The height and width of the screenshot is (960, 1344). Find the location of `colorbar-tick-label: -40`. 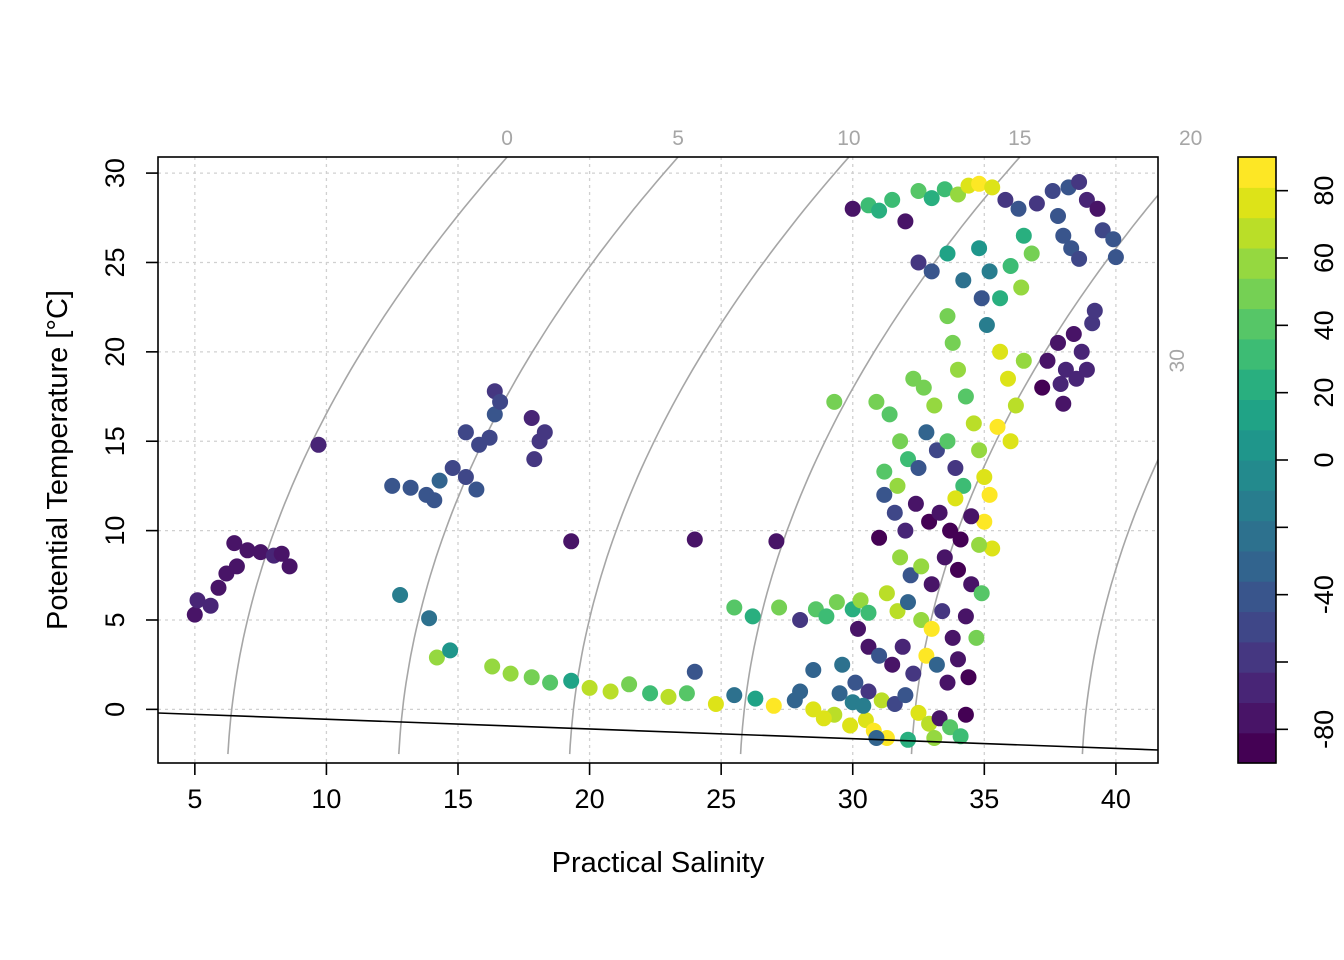

colorbar-tick-label: -40 is located at coordinates (1324, 594).